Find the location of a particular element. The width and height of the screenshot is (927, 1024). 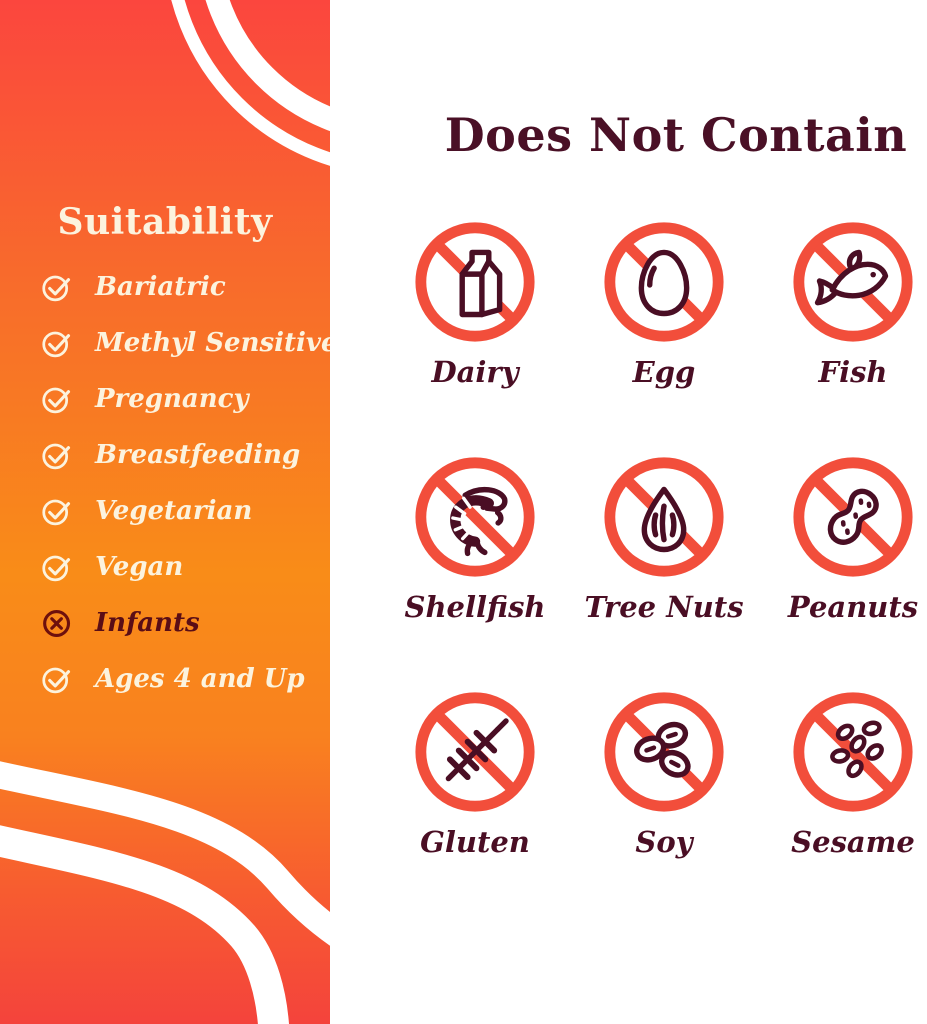

allergen-label: Dairy is located at coordinates (475, 372).